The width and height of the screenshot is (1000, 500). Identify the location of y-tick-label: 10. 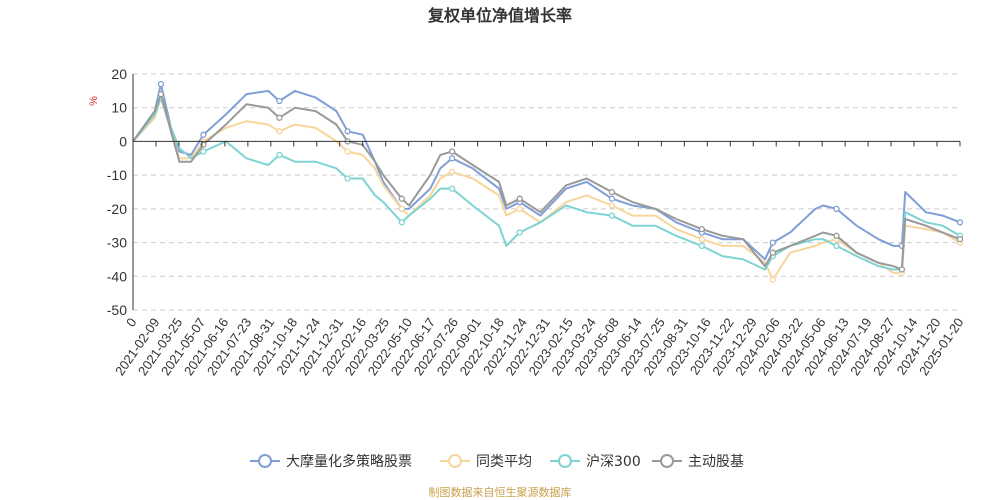
(119, 108).